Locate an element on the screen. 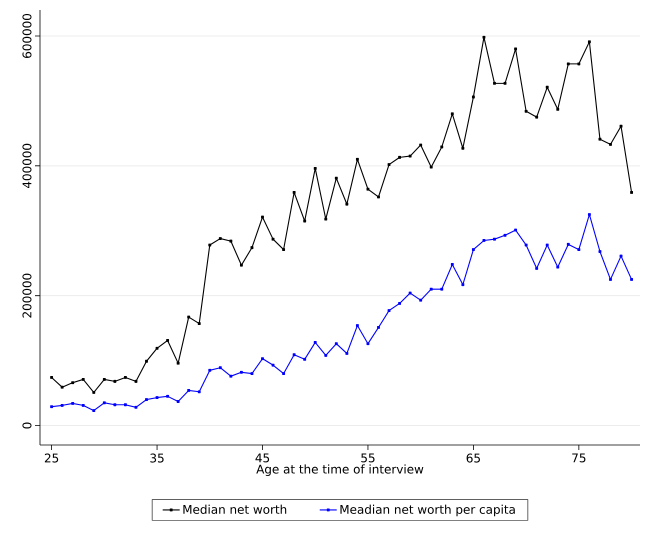 The width and height of the screenshot is (648, 539). x-tick-label: 55 is located at coordinates (368, 458).